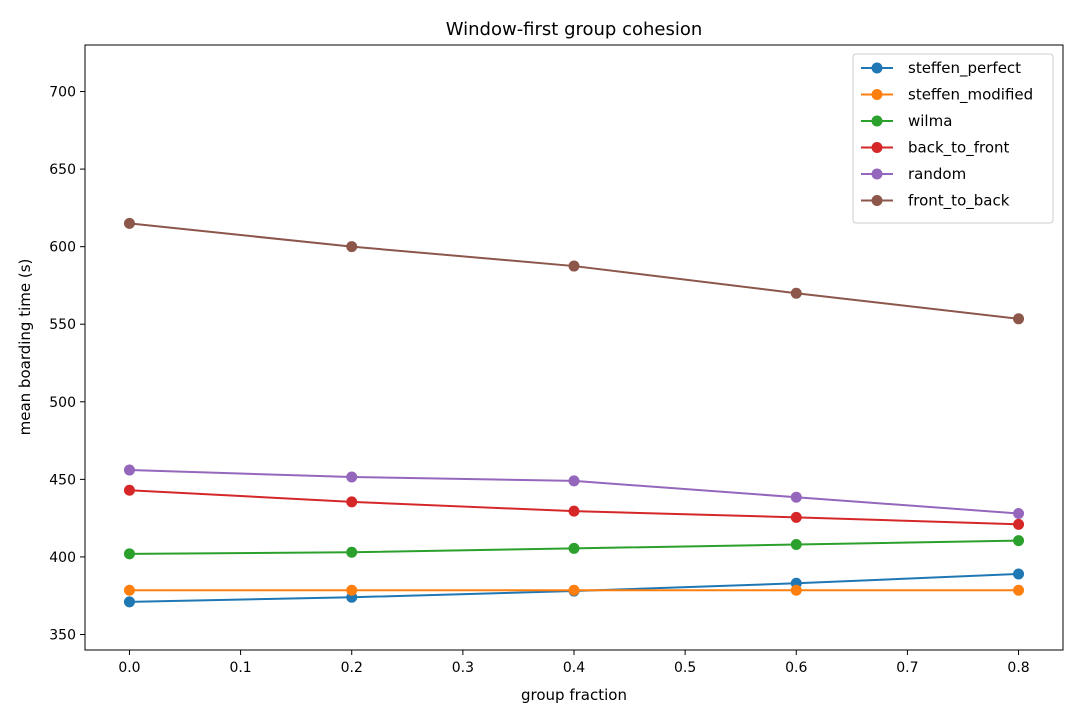  I want to click on x-axis: 0.0 0.1 0.2 0.3 0.4 0.5 0.6 0.7 0.8, so click(574, 663).